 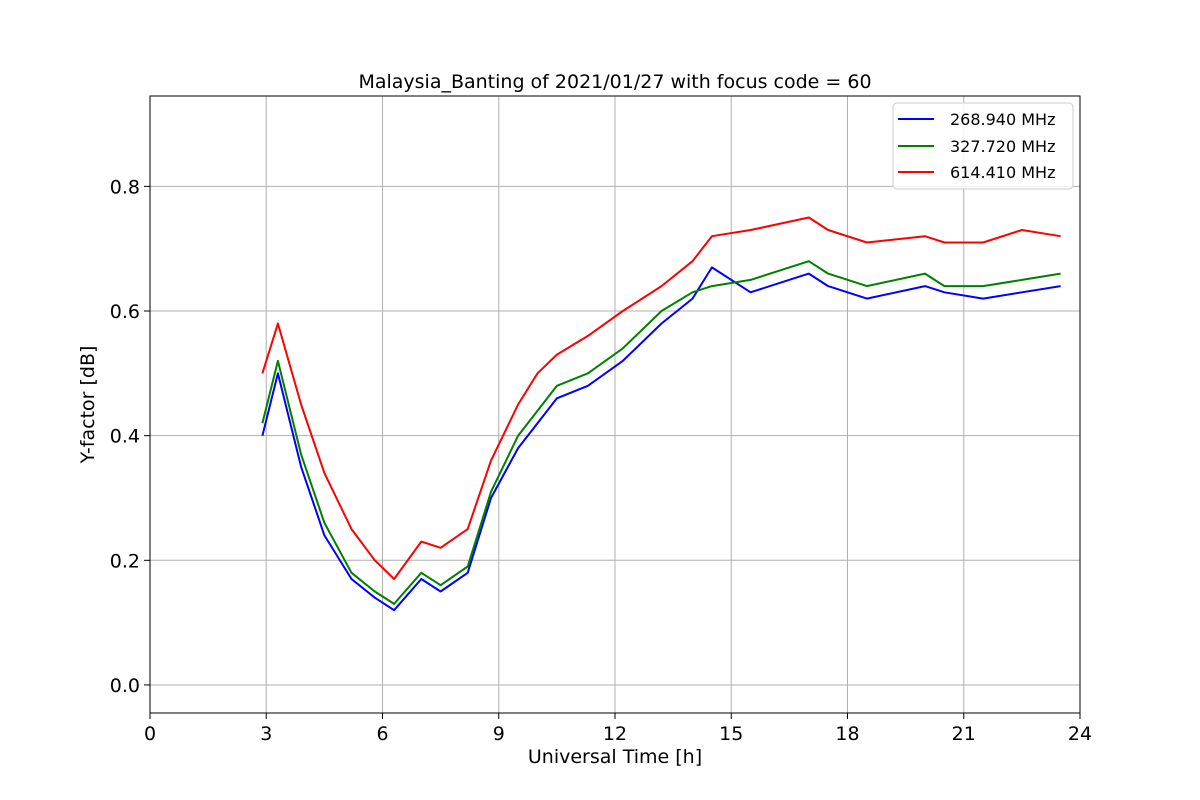 What do you see at coordinates (731, 734) in the screenshot?
I see `x-tick-label: 15` at bounding box center [731, 734].